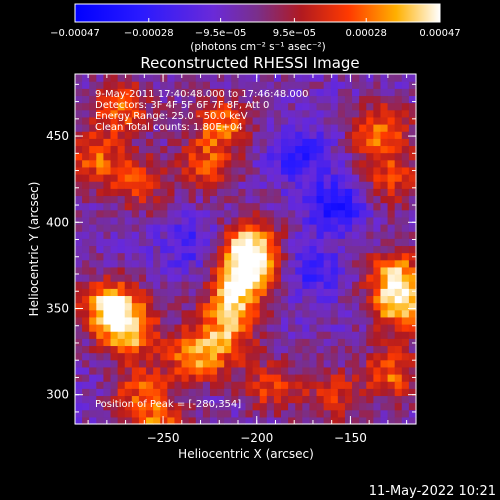  What do you see at coordinates (57, 222) in the screenshot?
I see `y-tick-label: 400` at bounding box center [57, 222].